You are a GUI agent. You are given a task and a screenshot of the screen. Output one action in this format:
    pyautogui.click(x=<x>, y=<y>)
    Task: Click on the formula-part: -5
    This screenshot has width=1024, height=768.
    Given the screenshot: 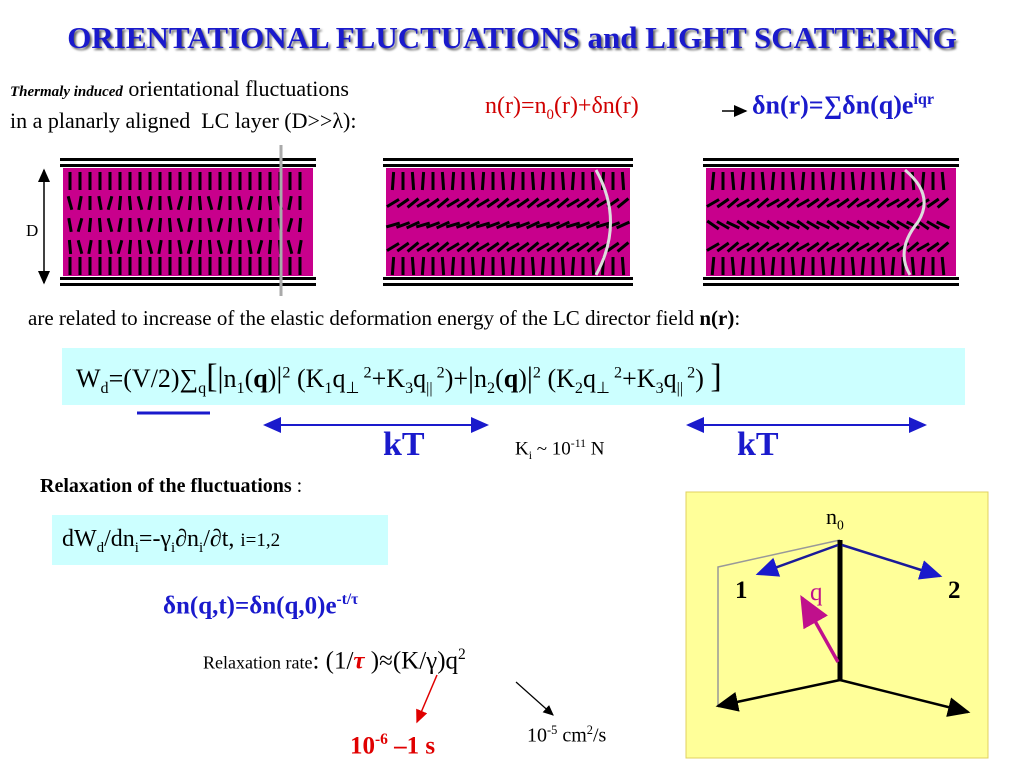 What is the action you would take?
    pyautogui.click(x=552, y=730)
    